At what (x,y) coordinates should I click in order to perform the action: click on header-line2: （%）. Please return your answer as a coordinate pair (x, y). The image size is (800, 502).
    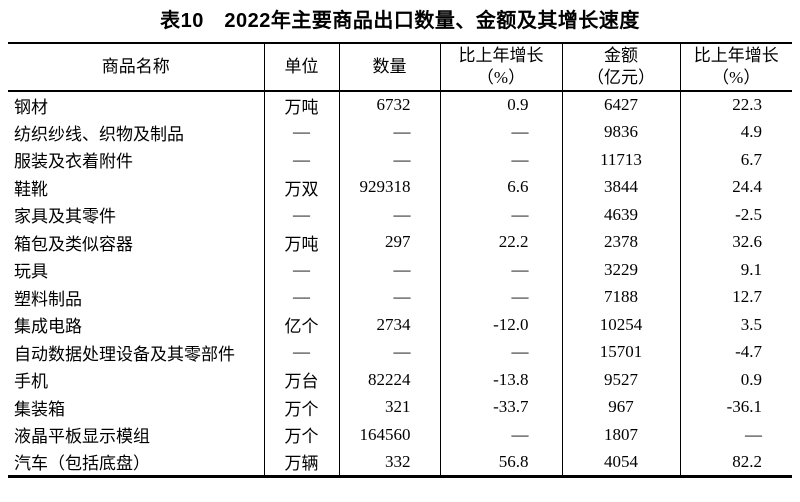
    Looking at the image, I should click on (736, 77).